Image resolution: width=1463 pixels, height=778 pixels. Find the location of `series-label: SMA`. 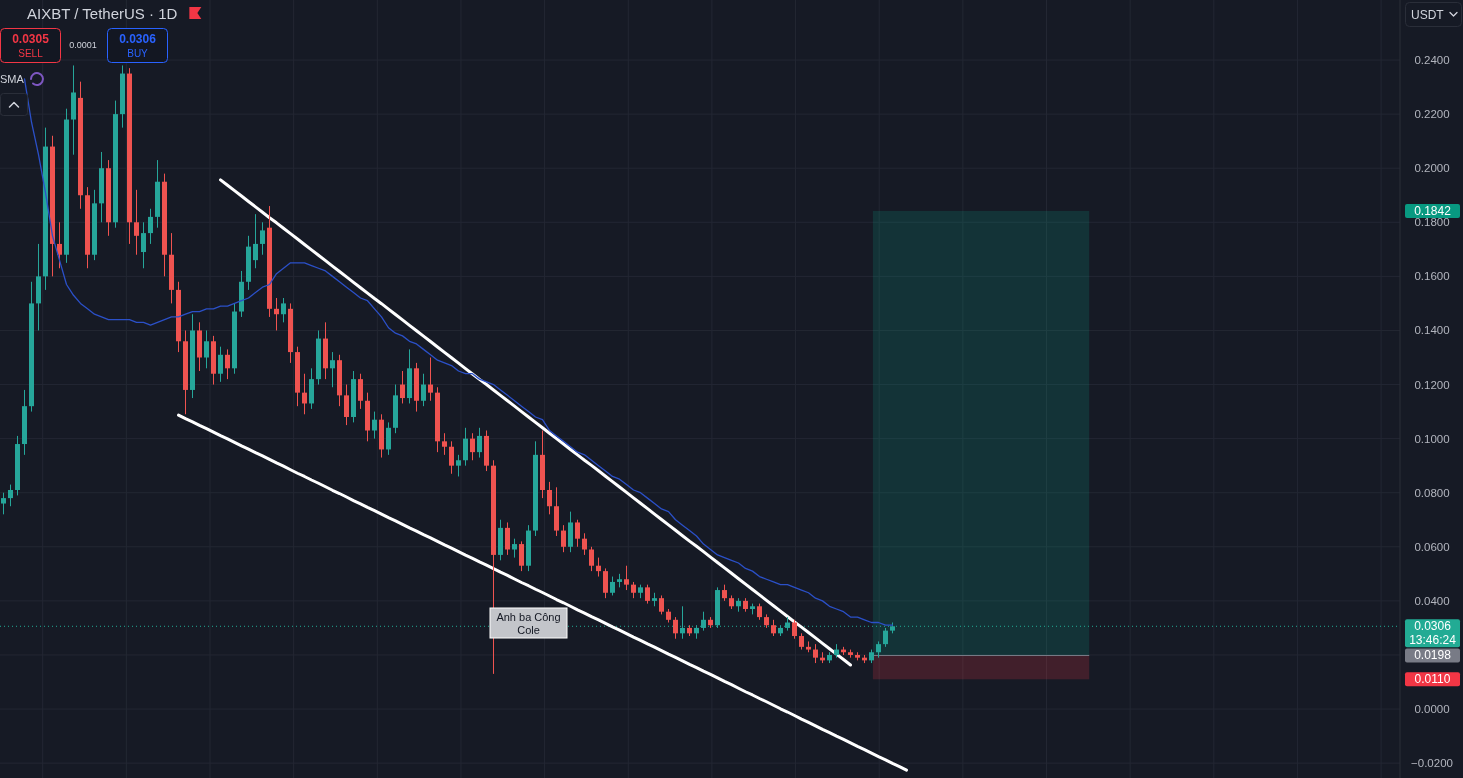

series-label: SMA is located at coordinates (12, 79).